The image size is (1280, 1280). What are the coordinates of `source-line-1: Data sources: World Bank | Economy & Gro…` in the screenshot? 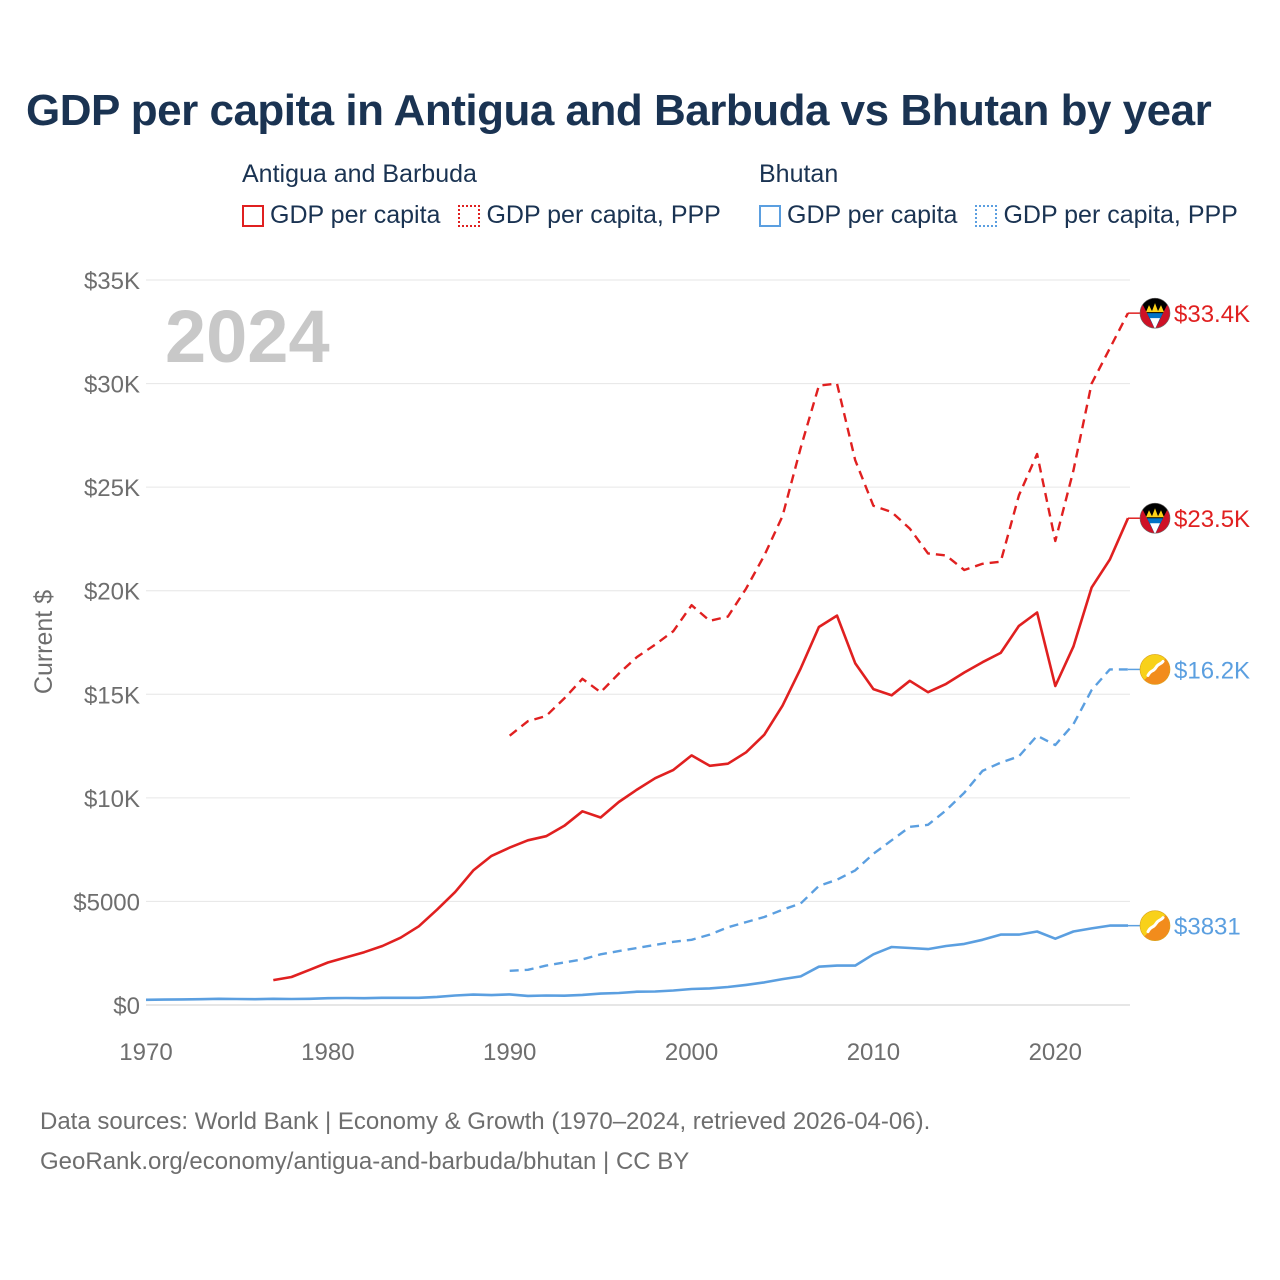 It's located at (485, 1121).